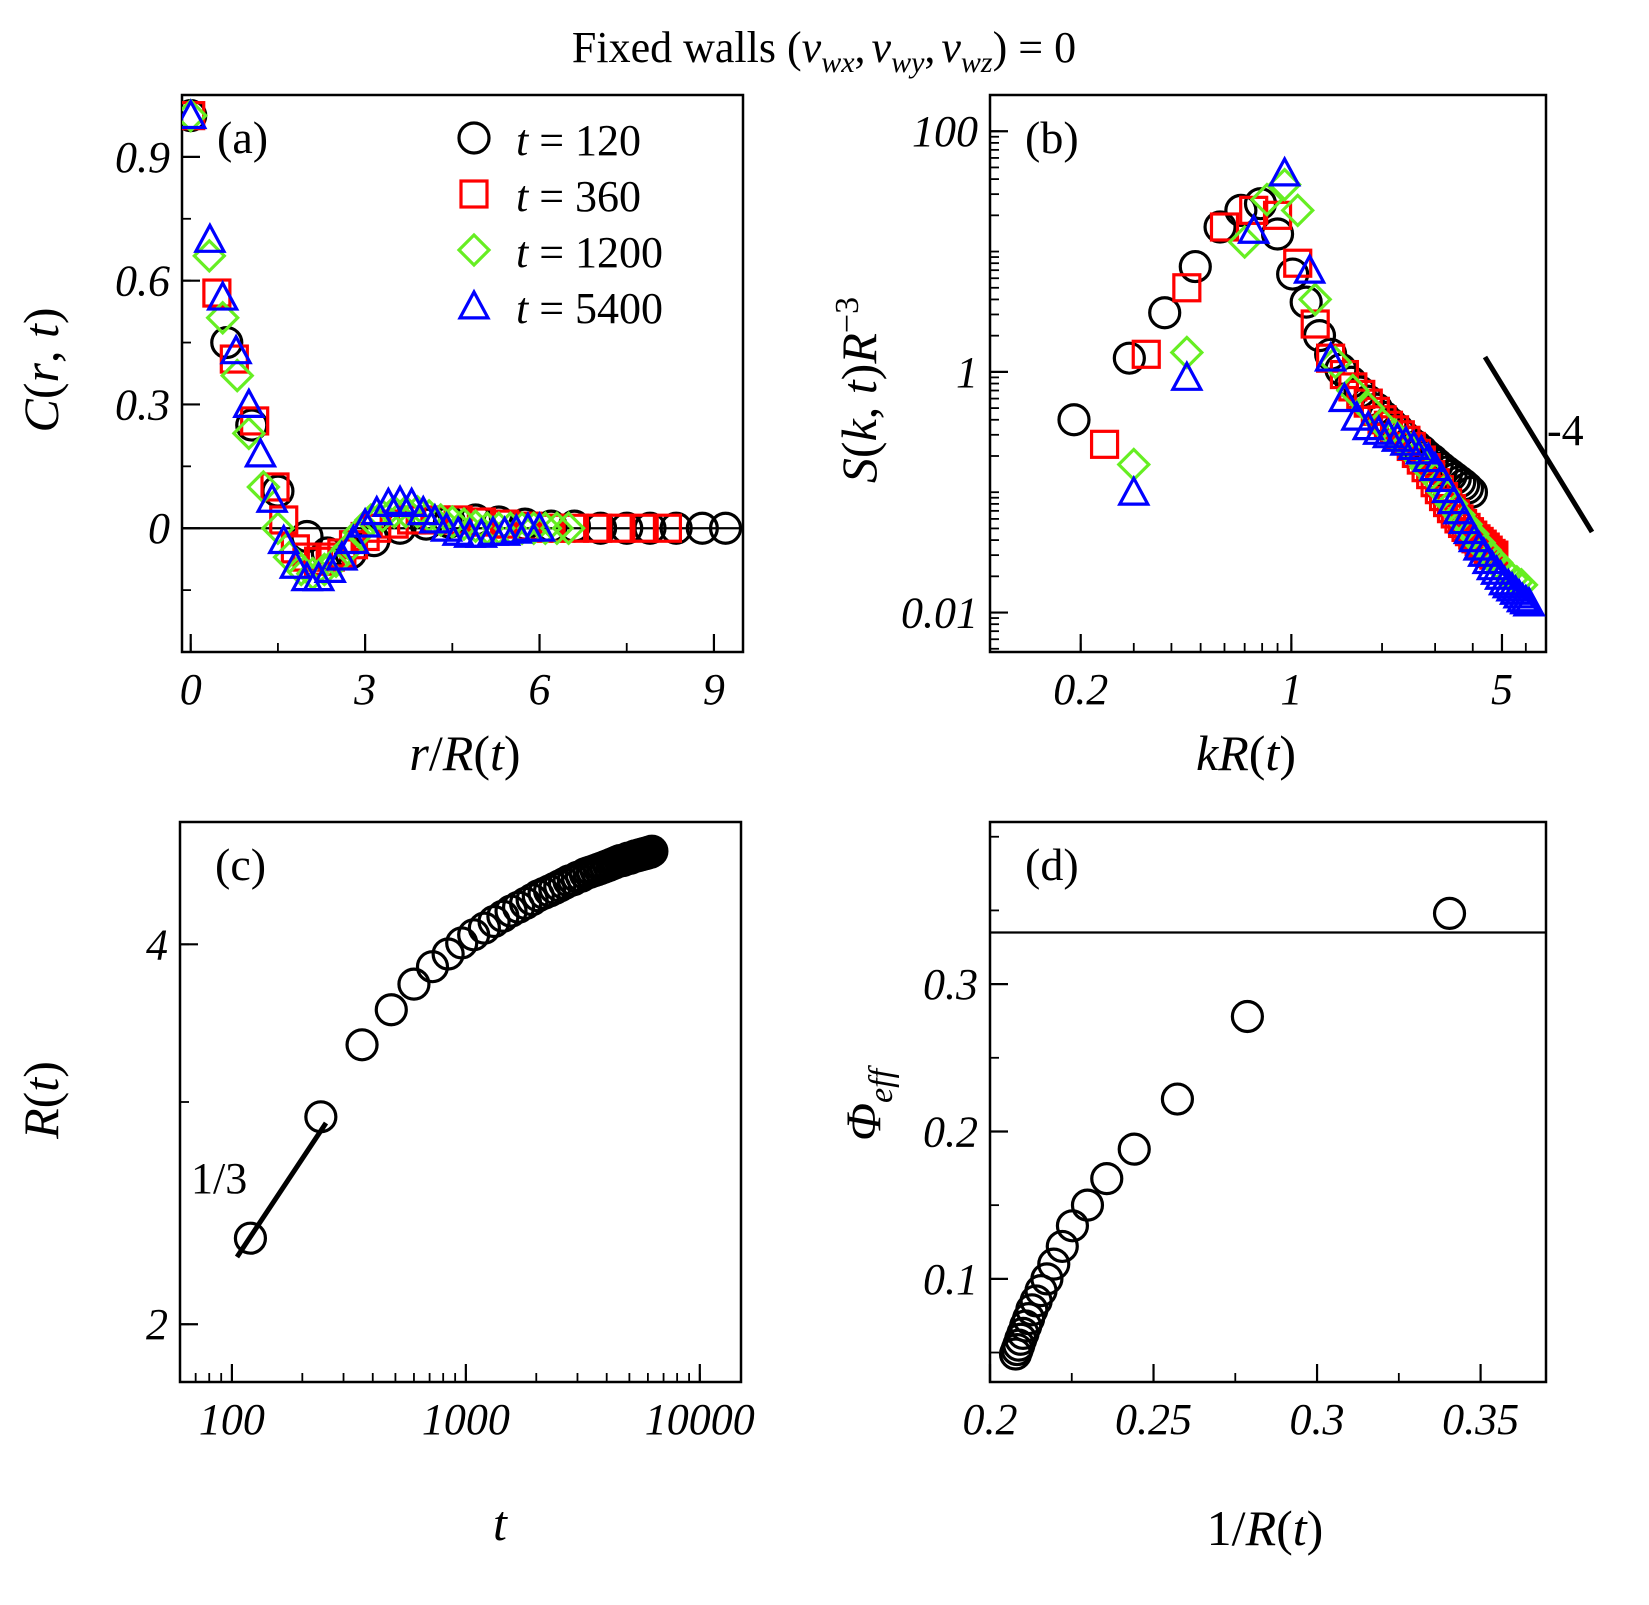 The width and height of the screenshot is (1649, 1605). What do you see at coordinates (1080, 689) in the screenshot?
I see `x-tick-label: 0.2` at bounding box center [1080, 689].